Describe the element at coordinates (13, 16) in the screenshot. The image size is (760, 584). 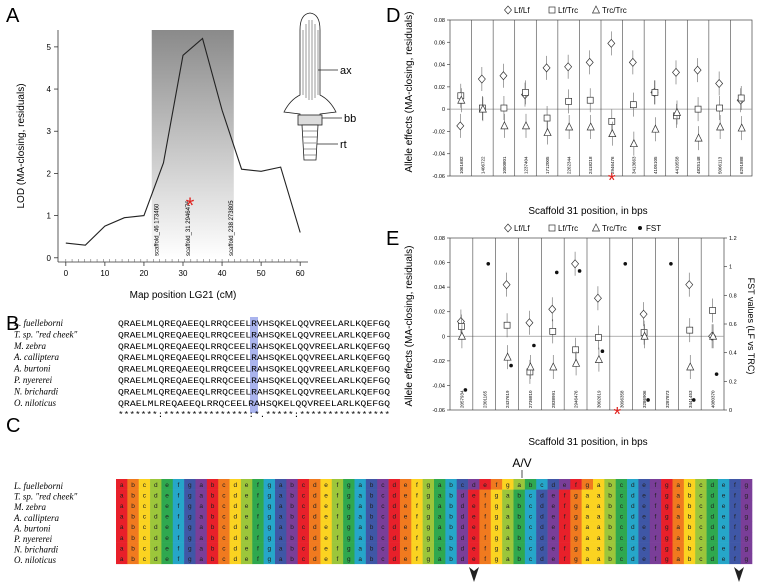
I see `panel-a-label: A` at that location.